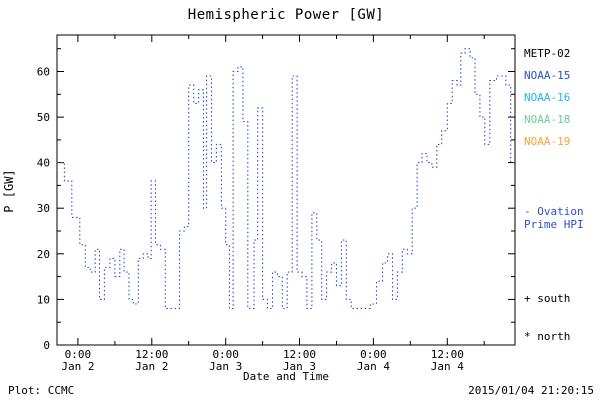 The width and height of the screenshot is (600, 400). What do you see at coordinates (43, 163) in the screenshot?
I see `y-tick-label: 40` at bounding box center [43, 163].